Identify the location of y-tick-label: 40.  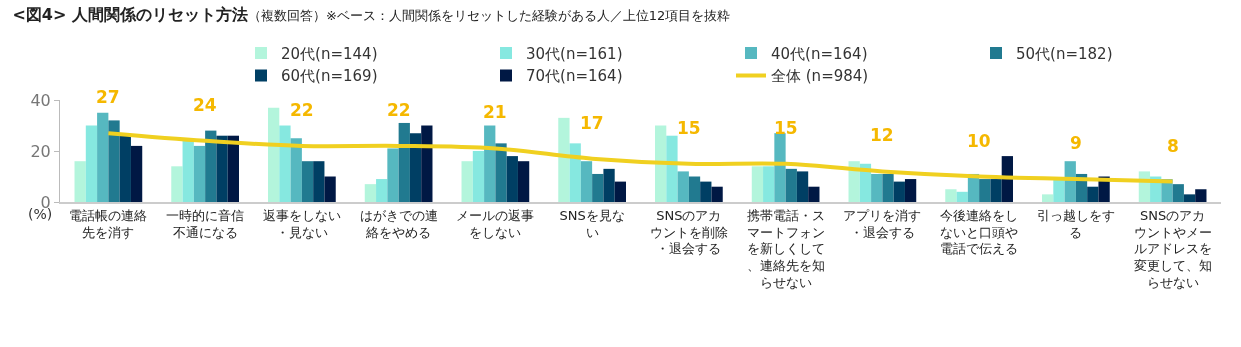
(40, 100).